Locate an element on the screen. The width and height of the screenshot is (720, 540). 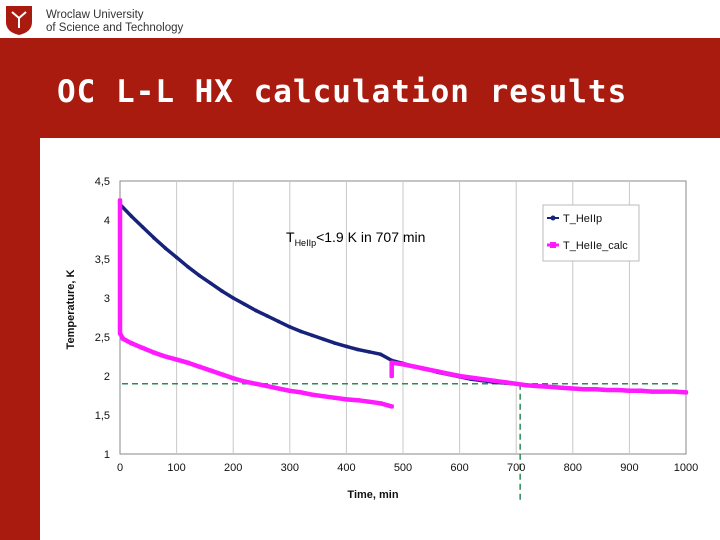
university-name-line2: of Science and Technology is located at coordinates (115, 27).